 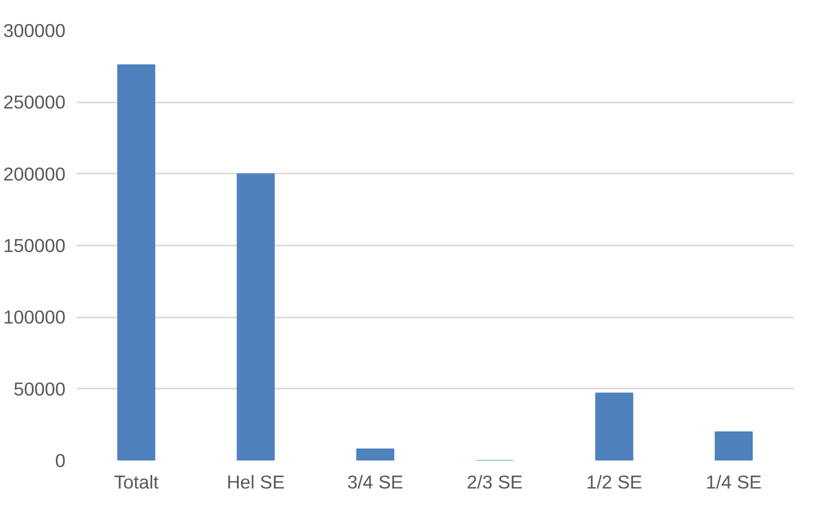 What do you see at coordinates (40, 389) in the screenshot?
I see `y-tick-label: 50000` at bounding box center [40, 389].